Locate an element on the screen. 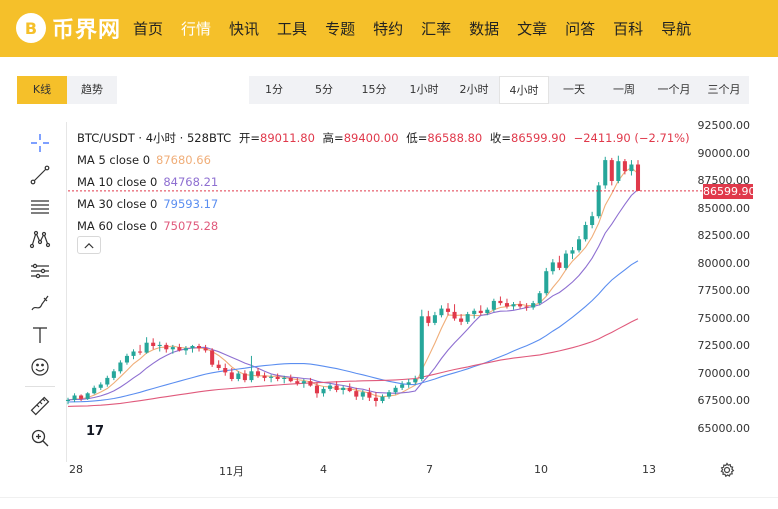  nav-item: 快讯 is located at coordinates (244, 29).